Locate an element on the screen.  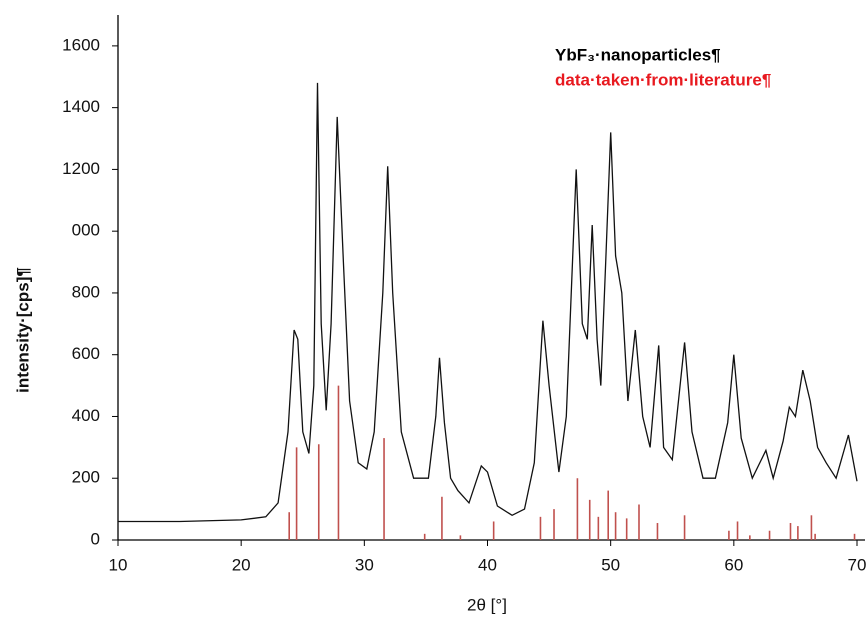
y-tick-label: 1400 is located at coordinates (81, 106).